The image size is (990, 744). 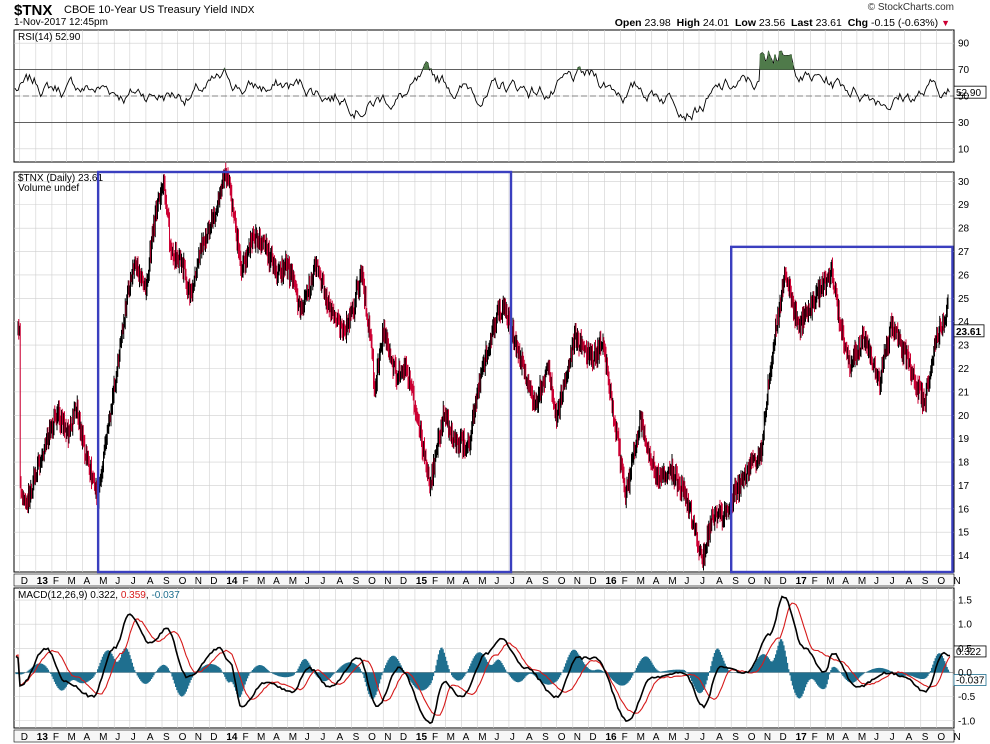 I want to click on x-tick-label-37-0: 16, so click(x=611, y=581).